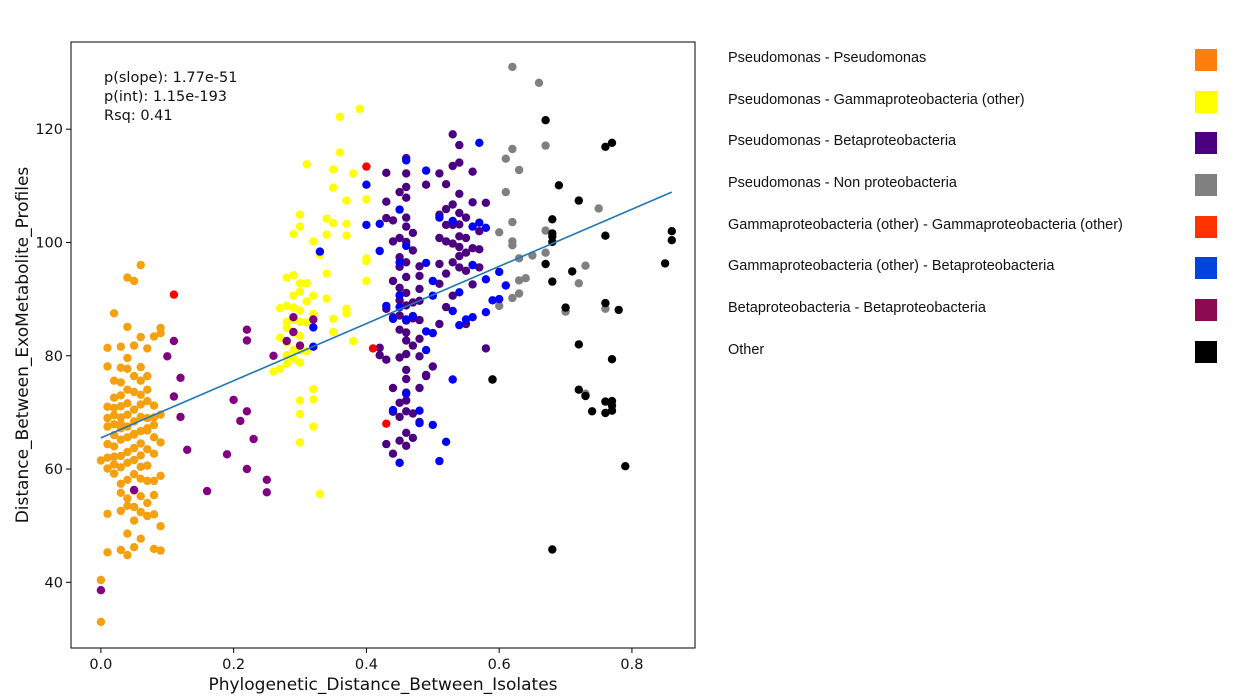  What do you see at coordinates (857, 308) in the screenshot?
I see `legend-label: Betaproteobacteria - Betaproteobacteria` at bounding box center [857, 308].